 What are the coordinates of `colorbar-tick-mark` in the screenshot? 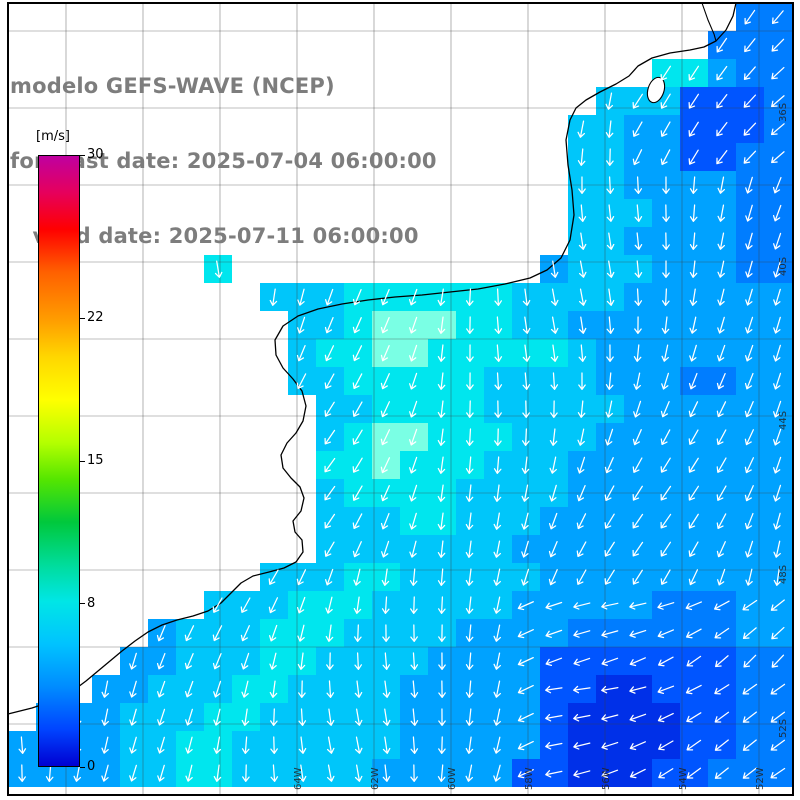 It's located at (82, 604).